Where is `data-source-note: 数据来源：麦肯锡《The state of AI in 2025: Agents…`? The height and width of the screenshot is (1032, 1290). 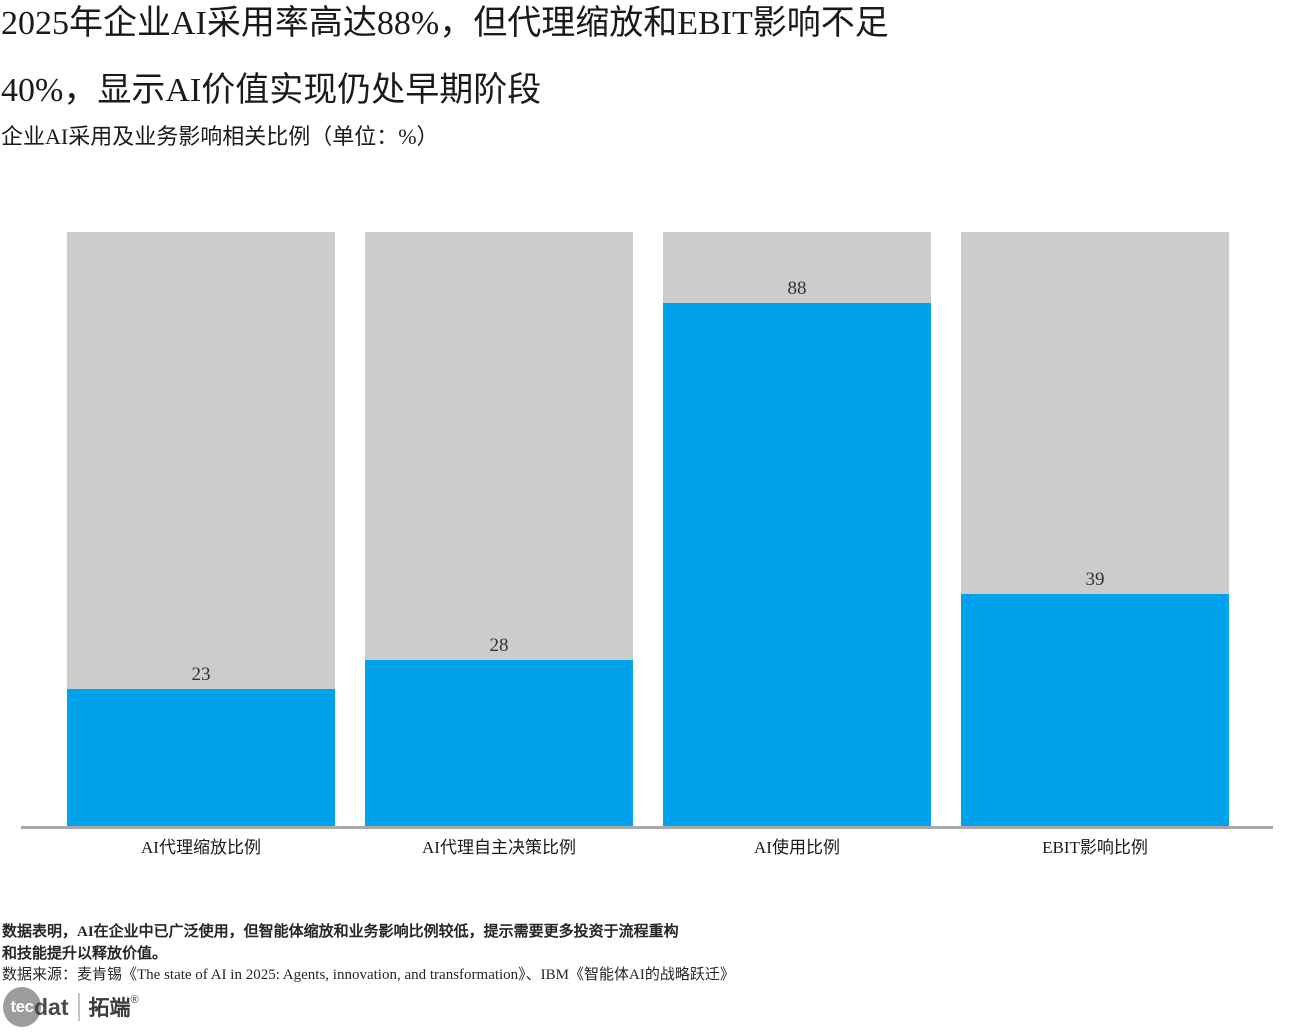 data-source-note: 数据来源：麦肯锡《The state of AI in 2025: Agents… is located at coordinates (368, 975).